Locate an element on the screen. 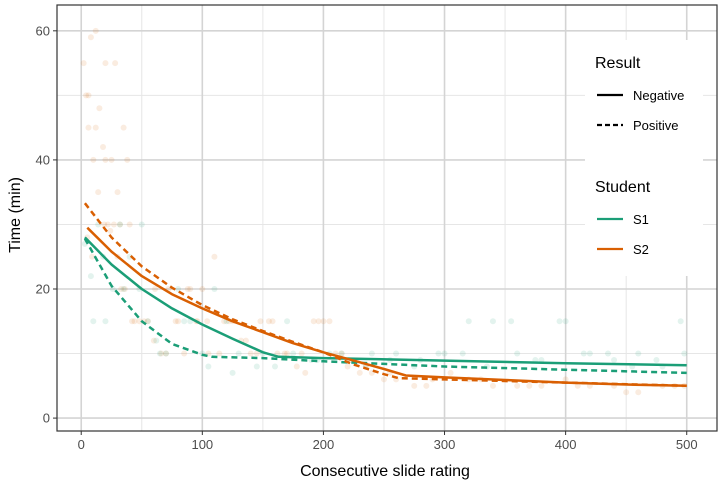  legend-label-s2: S2 is located at coordinates (641, 249).